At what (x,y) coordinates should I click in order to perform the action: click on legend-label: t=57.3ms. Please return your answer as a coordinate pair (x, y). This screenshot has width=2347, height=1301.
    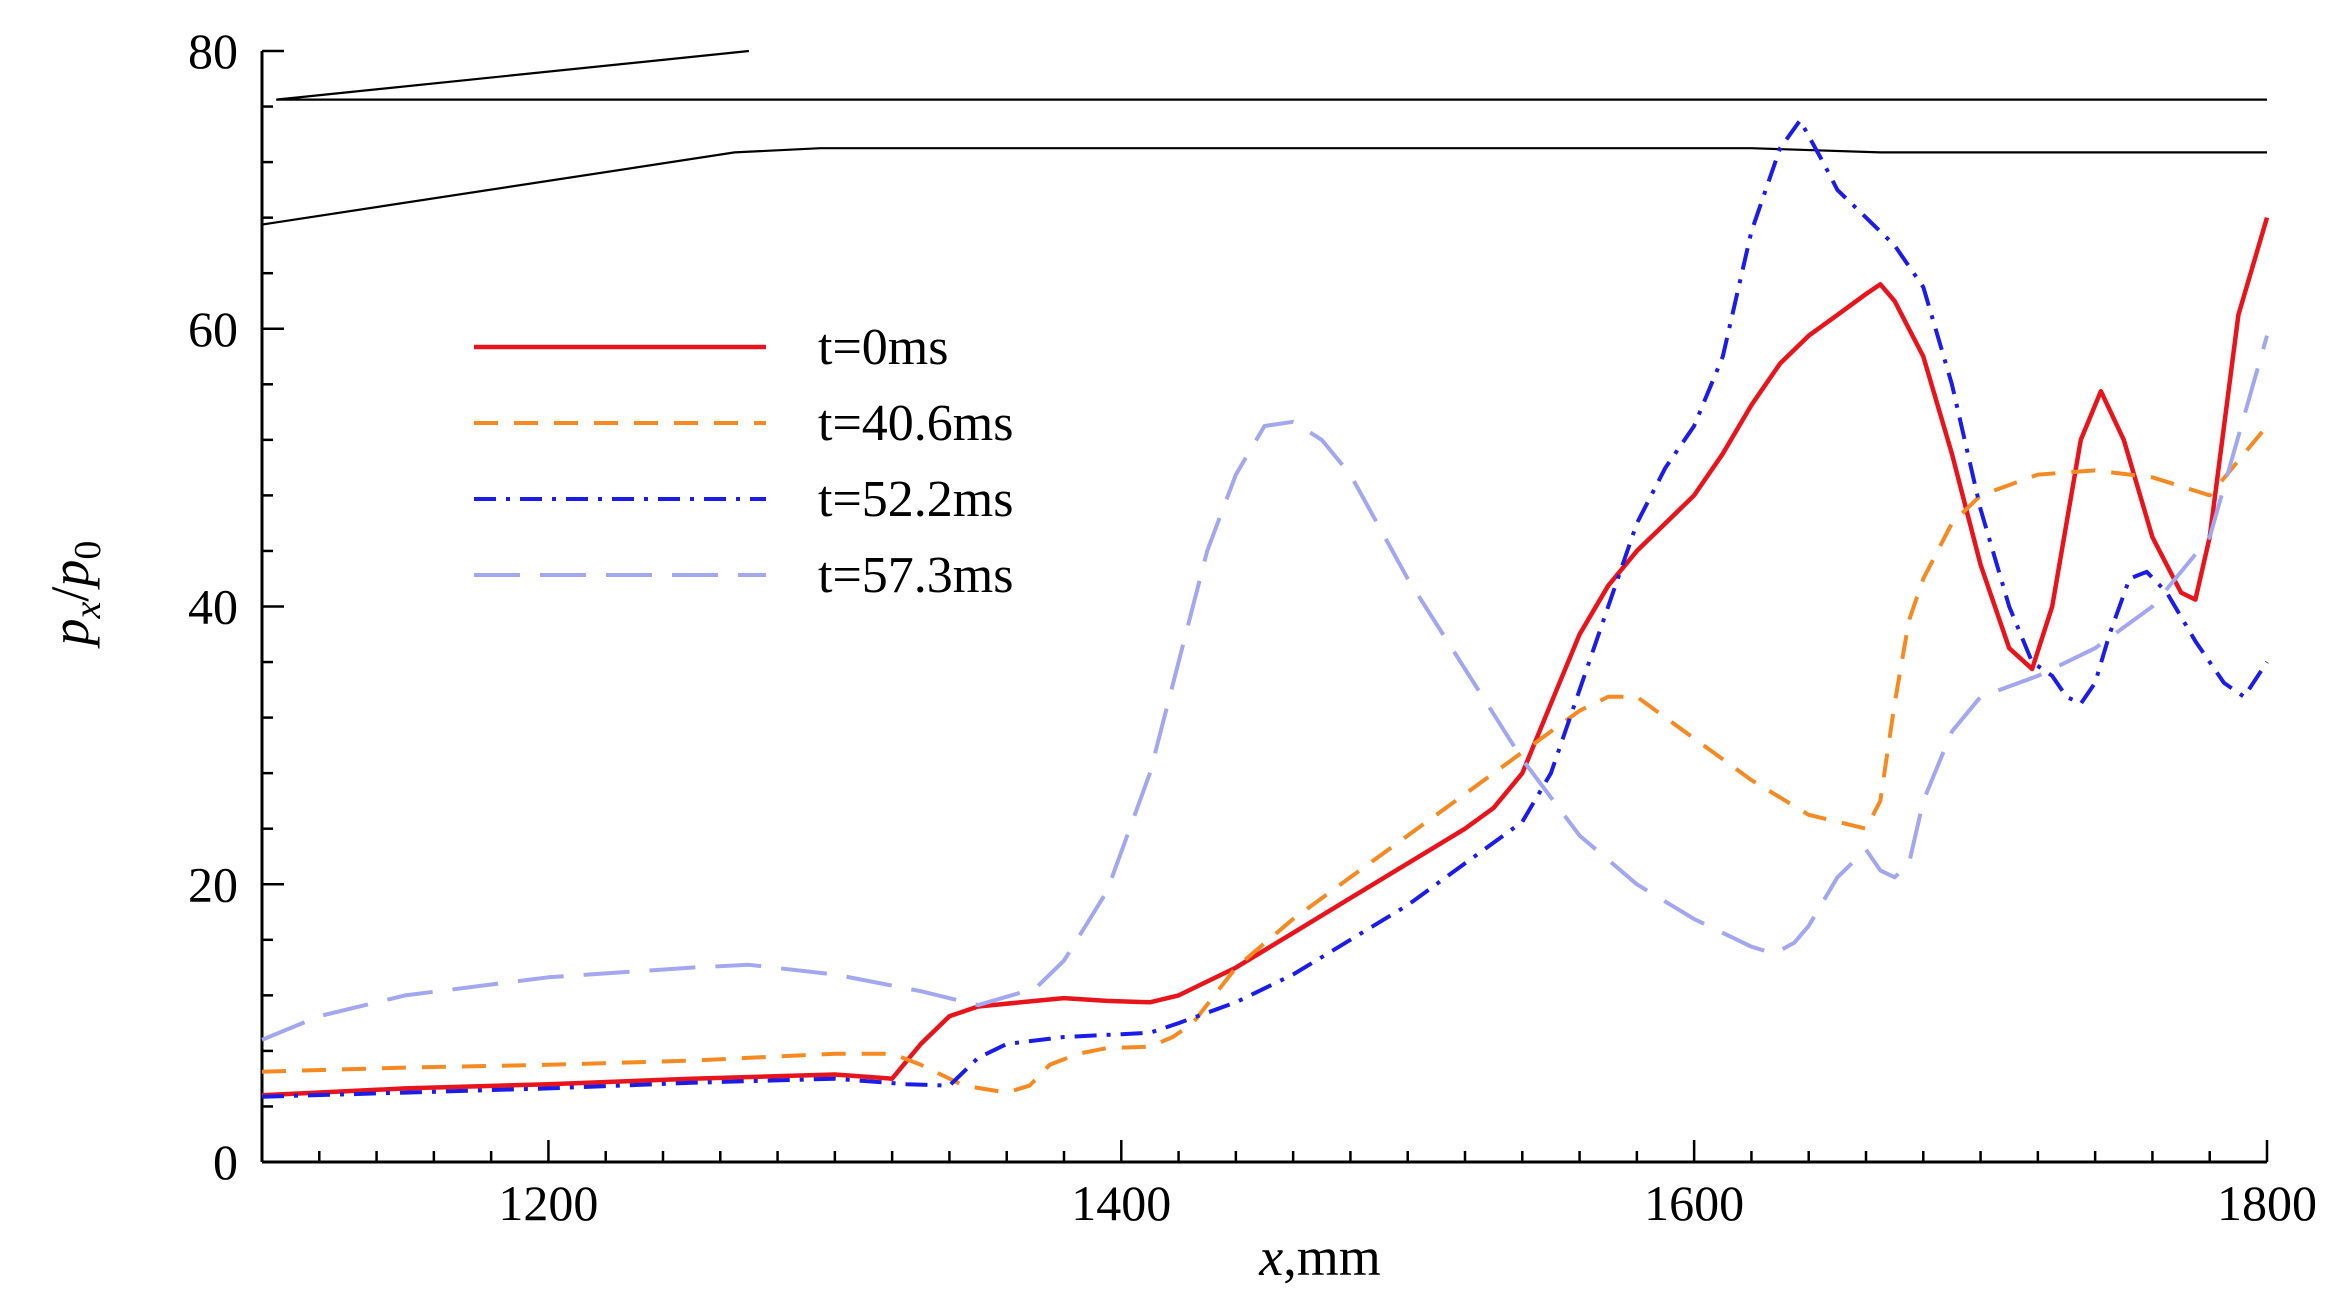
    Looking at the image, I should click on (915, 575).